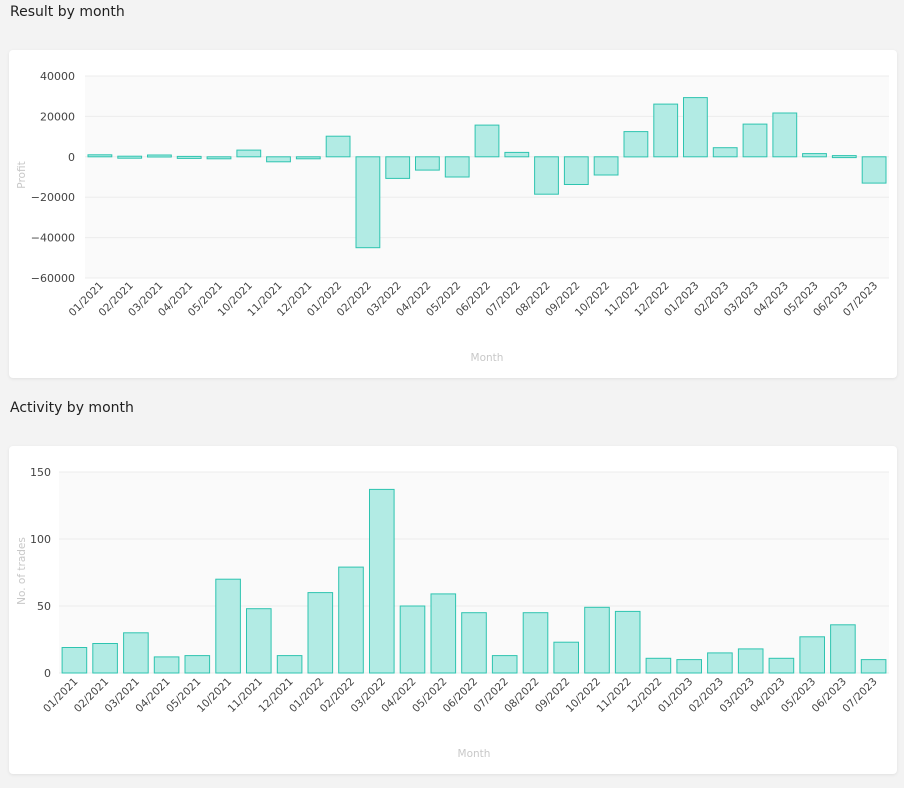  Describe the element at coordinates (40, 472) in the screenshot. I see `y-tick-label: 150` at that location.